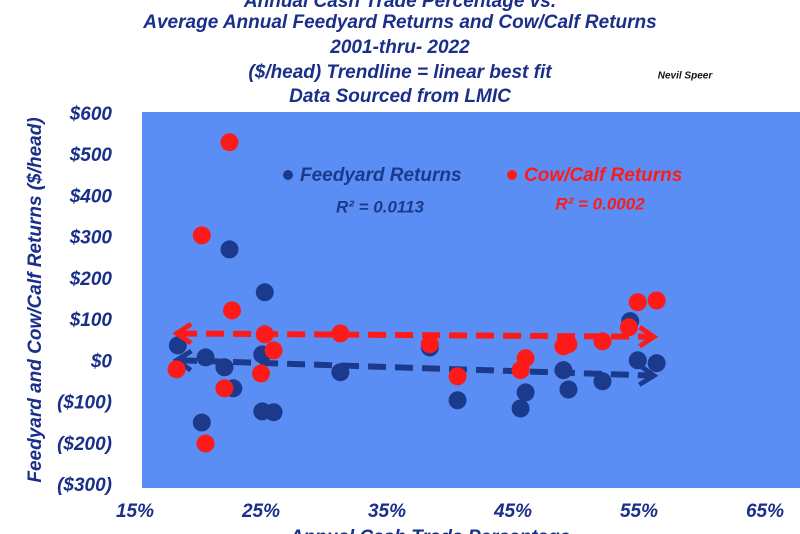 The width and height of the screenshot is (800, 534). I want to click on chart-title: Data Sourced from LMIC, so click(400, 96).